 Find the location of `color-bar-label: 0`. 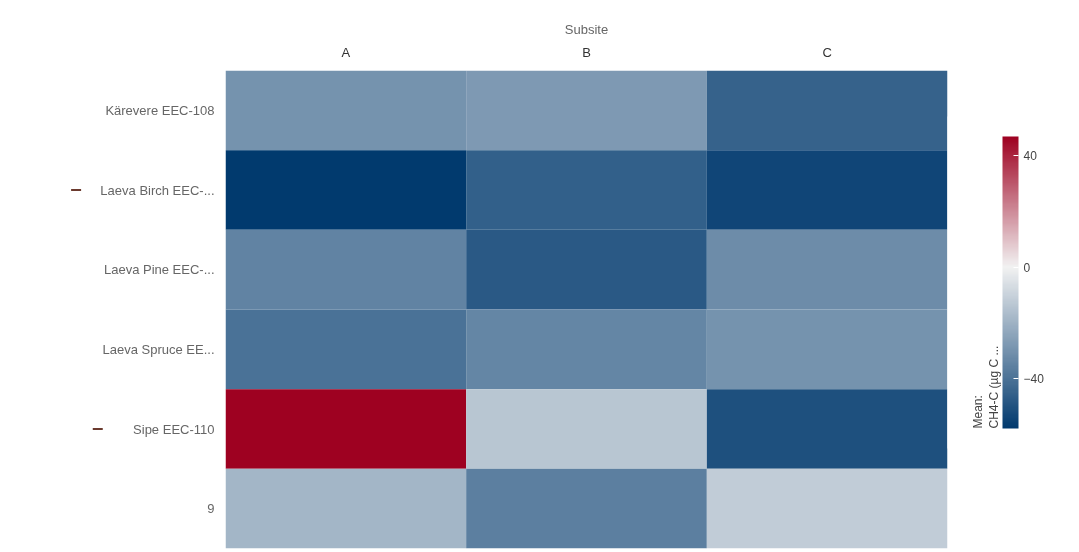

color-bar-label: 0 is located at coordinates (1027, 267).